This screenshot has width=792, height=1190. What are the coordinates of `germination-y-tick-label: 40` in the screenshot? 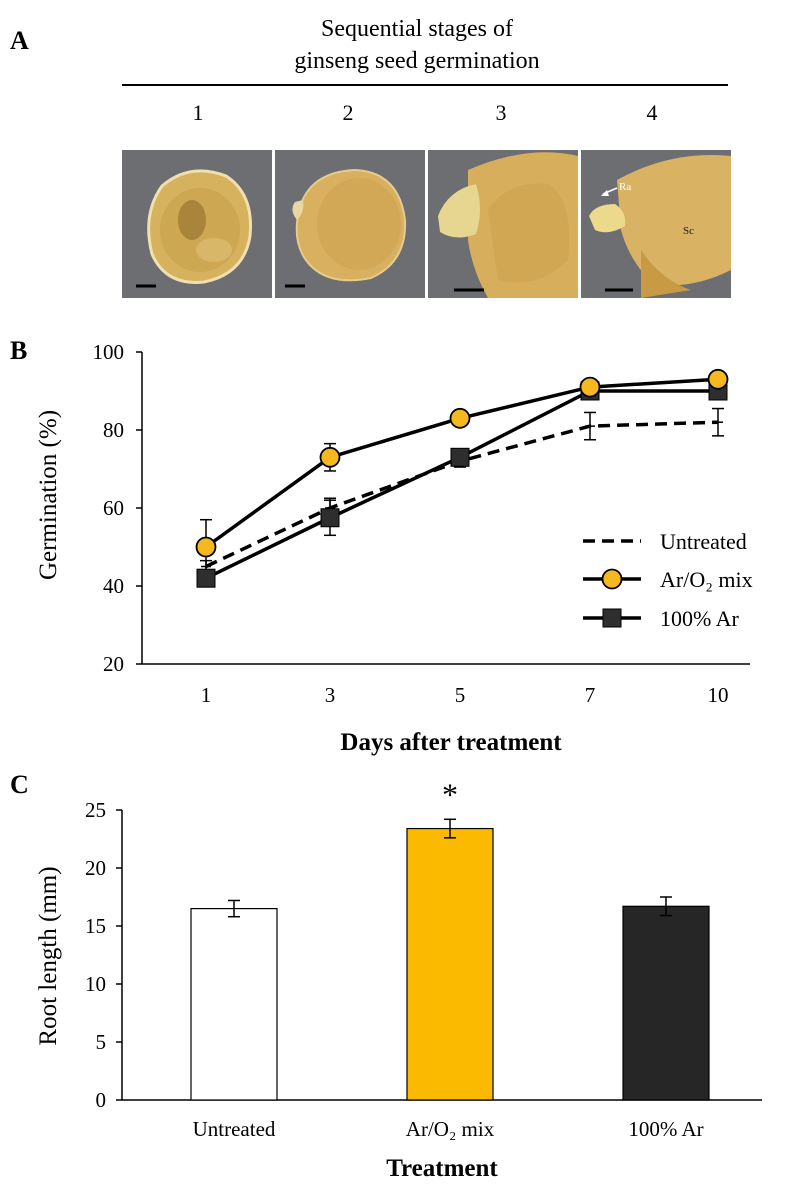 It's located at (113, 586).